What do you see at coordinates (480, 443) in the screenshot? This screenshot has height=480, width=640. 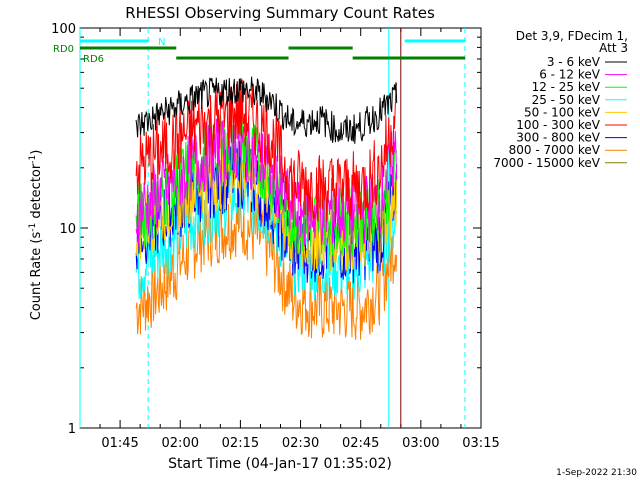 I see `x-tick-label: 03:15` at bounding box center [480, 443].